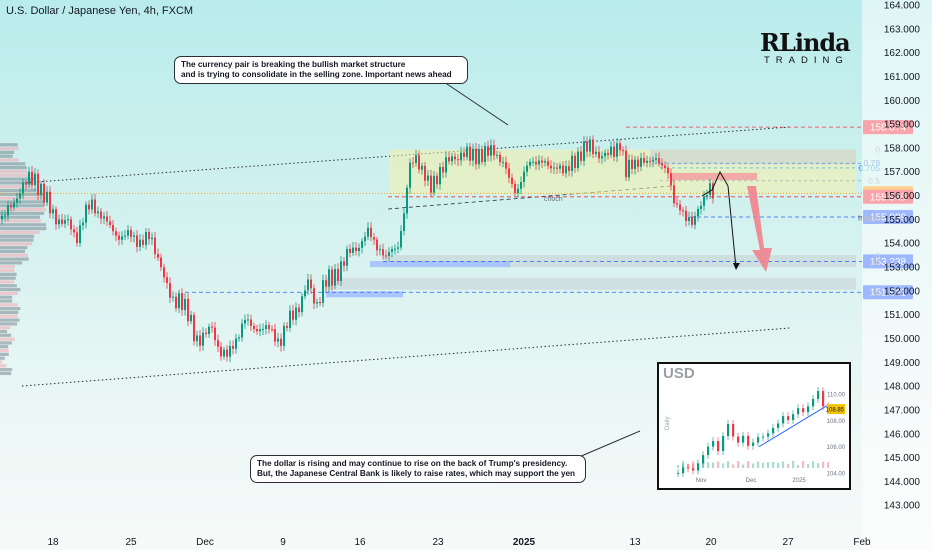 This screenshot has height=550, width=932. What do you see at coordinates (283, 542) in the screenshot?
I see `time-tick-label: 9` at bounding box center [283, 542].